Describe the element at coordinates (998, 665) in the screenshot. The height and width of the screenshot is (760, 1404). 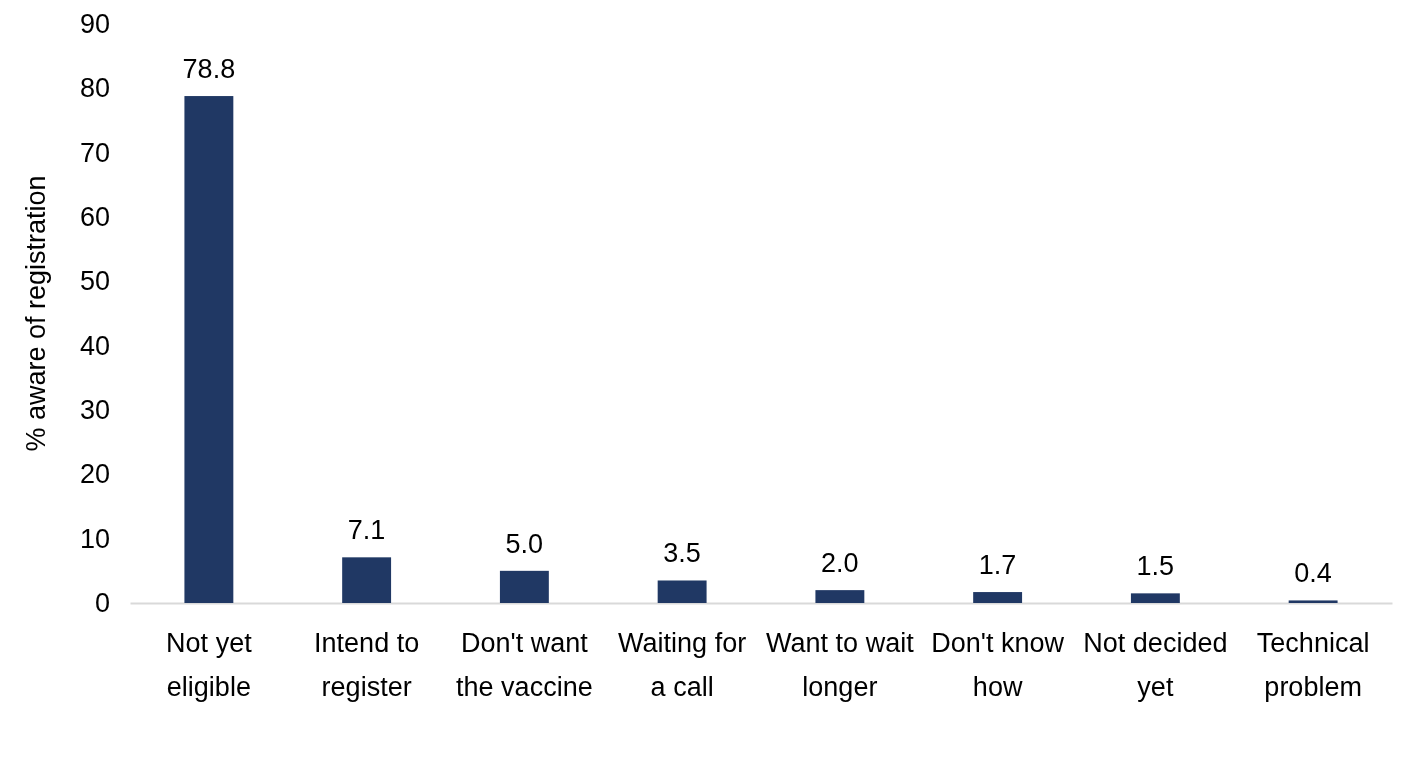
I see `x-tick-label: Don't know how` at that location.